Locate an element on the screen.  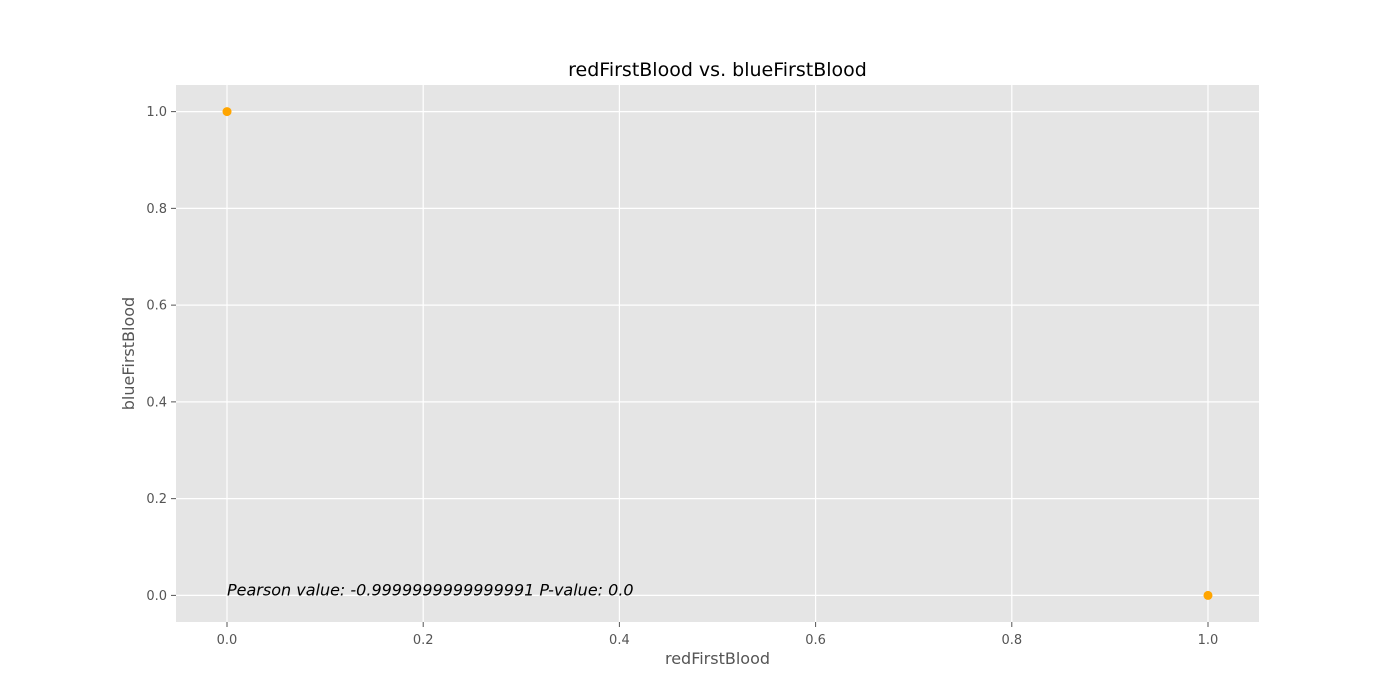
x-tick-label: 0.4 is located at coordinates (619, 640).